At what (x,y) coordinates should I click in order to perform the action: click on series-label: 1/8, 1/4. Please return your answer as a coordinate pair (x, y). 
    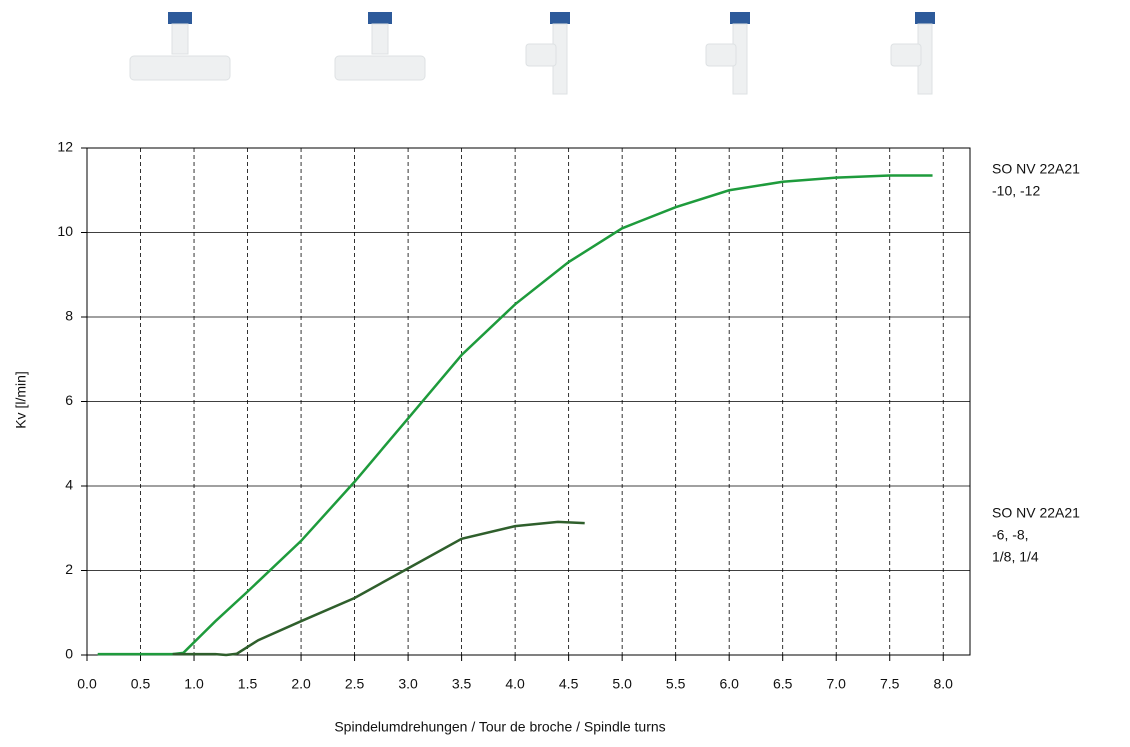
    Looking at the image, I should click on (1015, 557).